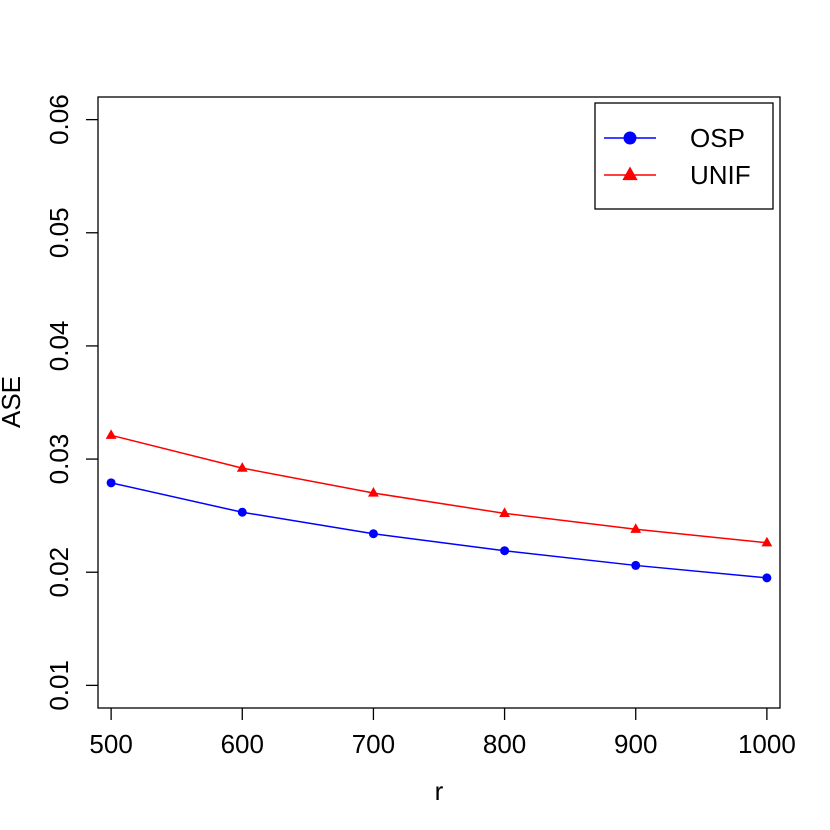 The width and height of the screenshot is (830, 830). What do you see at coordinates (13, 402) in the screenshot?
I see `y-axis-title: ASE` at bounding box center [13, 402].